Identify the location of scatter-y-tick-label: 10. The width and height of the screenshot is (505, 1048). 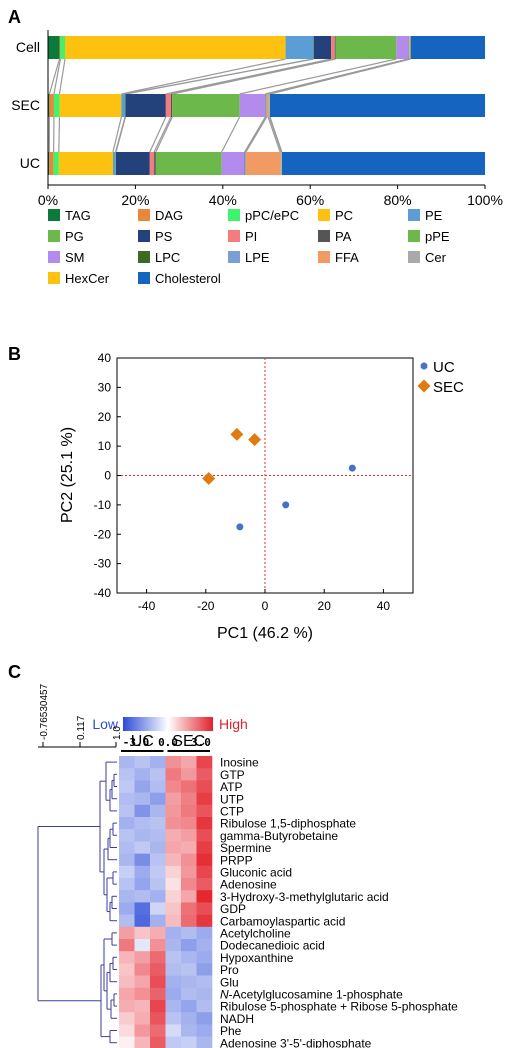
(105, 446).